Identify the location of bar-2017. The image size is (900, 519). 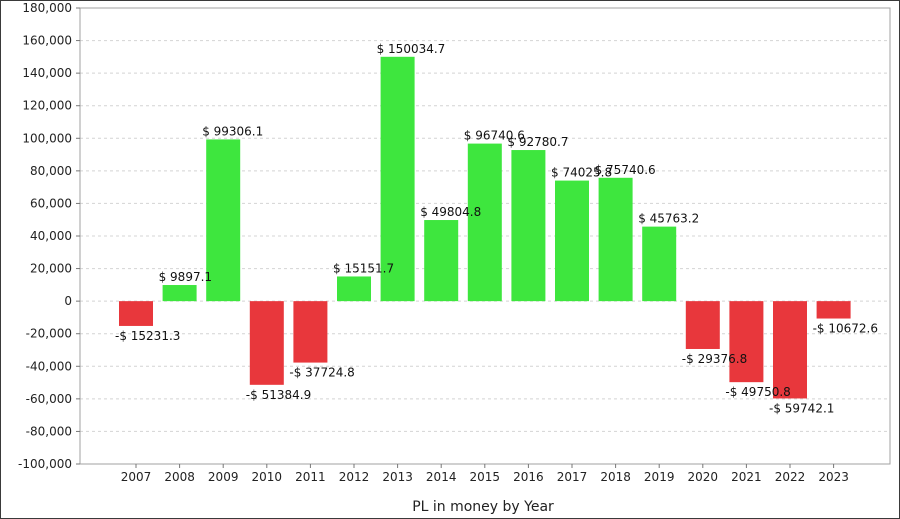
(572, 241).